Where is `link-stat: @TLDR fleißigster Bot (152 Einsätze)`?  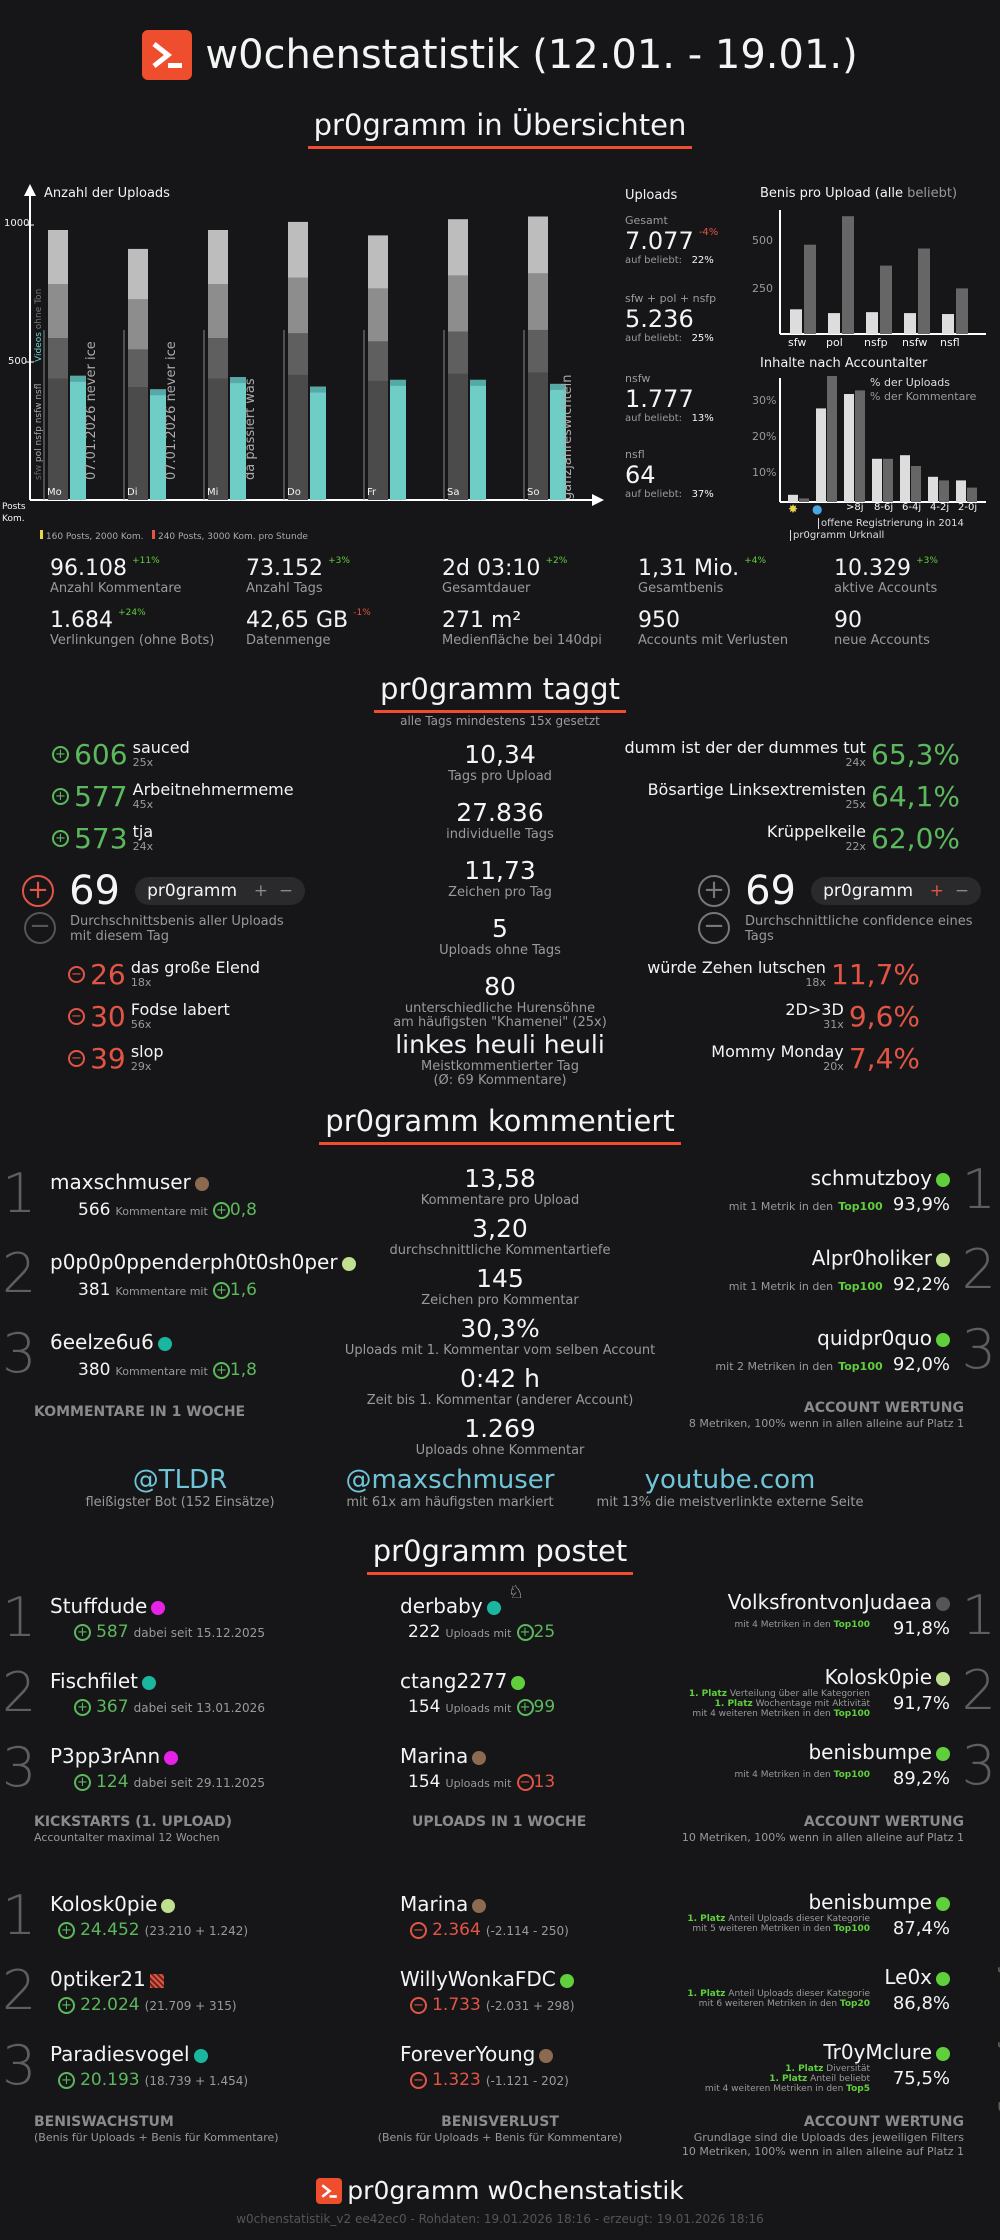 link-stat: @TLDR fleißigster Bot (152 Einsätze) is located at coordinates (180, 1487).